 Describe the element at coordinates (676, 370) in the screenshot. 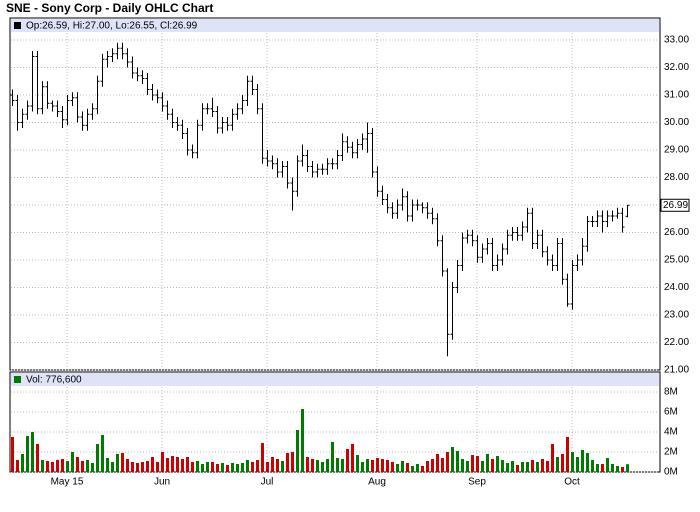

I see `y-tick-label: 21.00` at that location.